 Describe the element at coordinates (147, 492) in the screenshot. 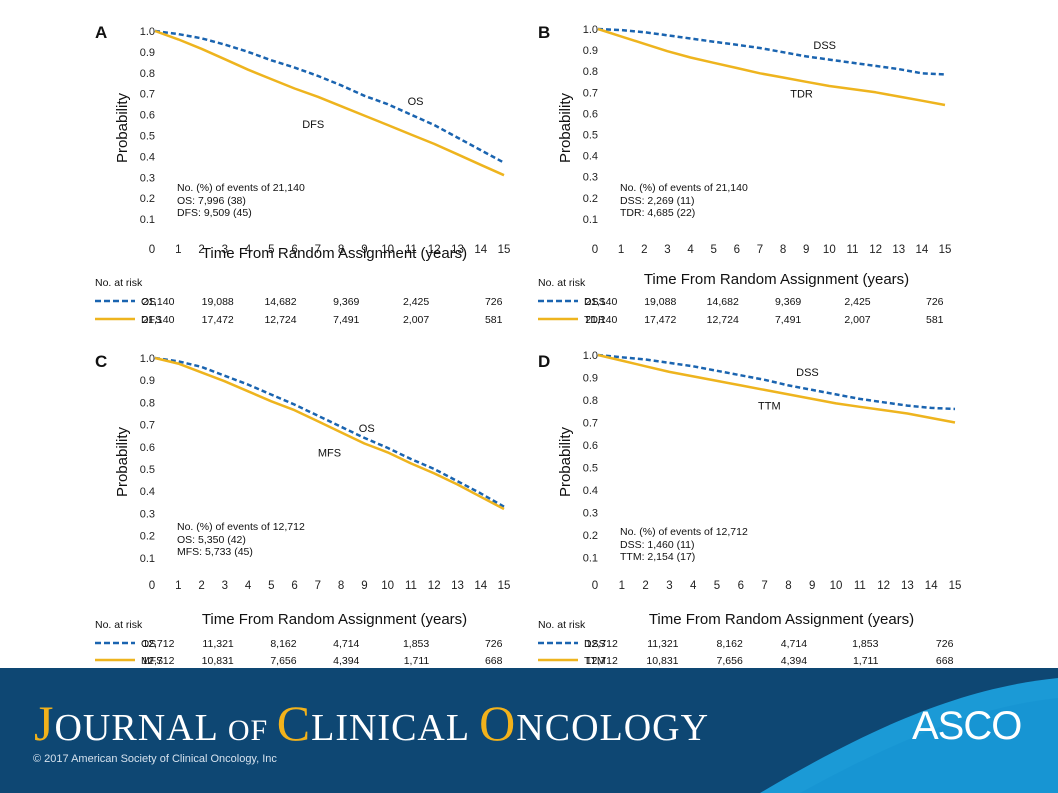

I see `y-tick-label: 0.4` at that location.